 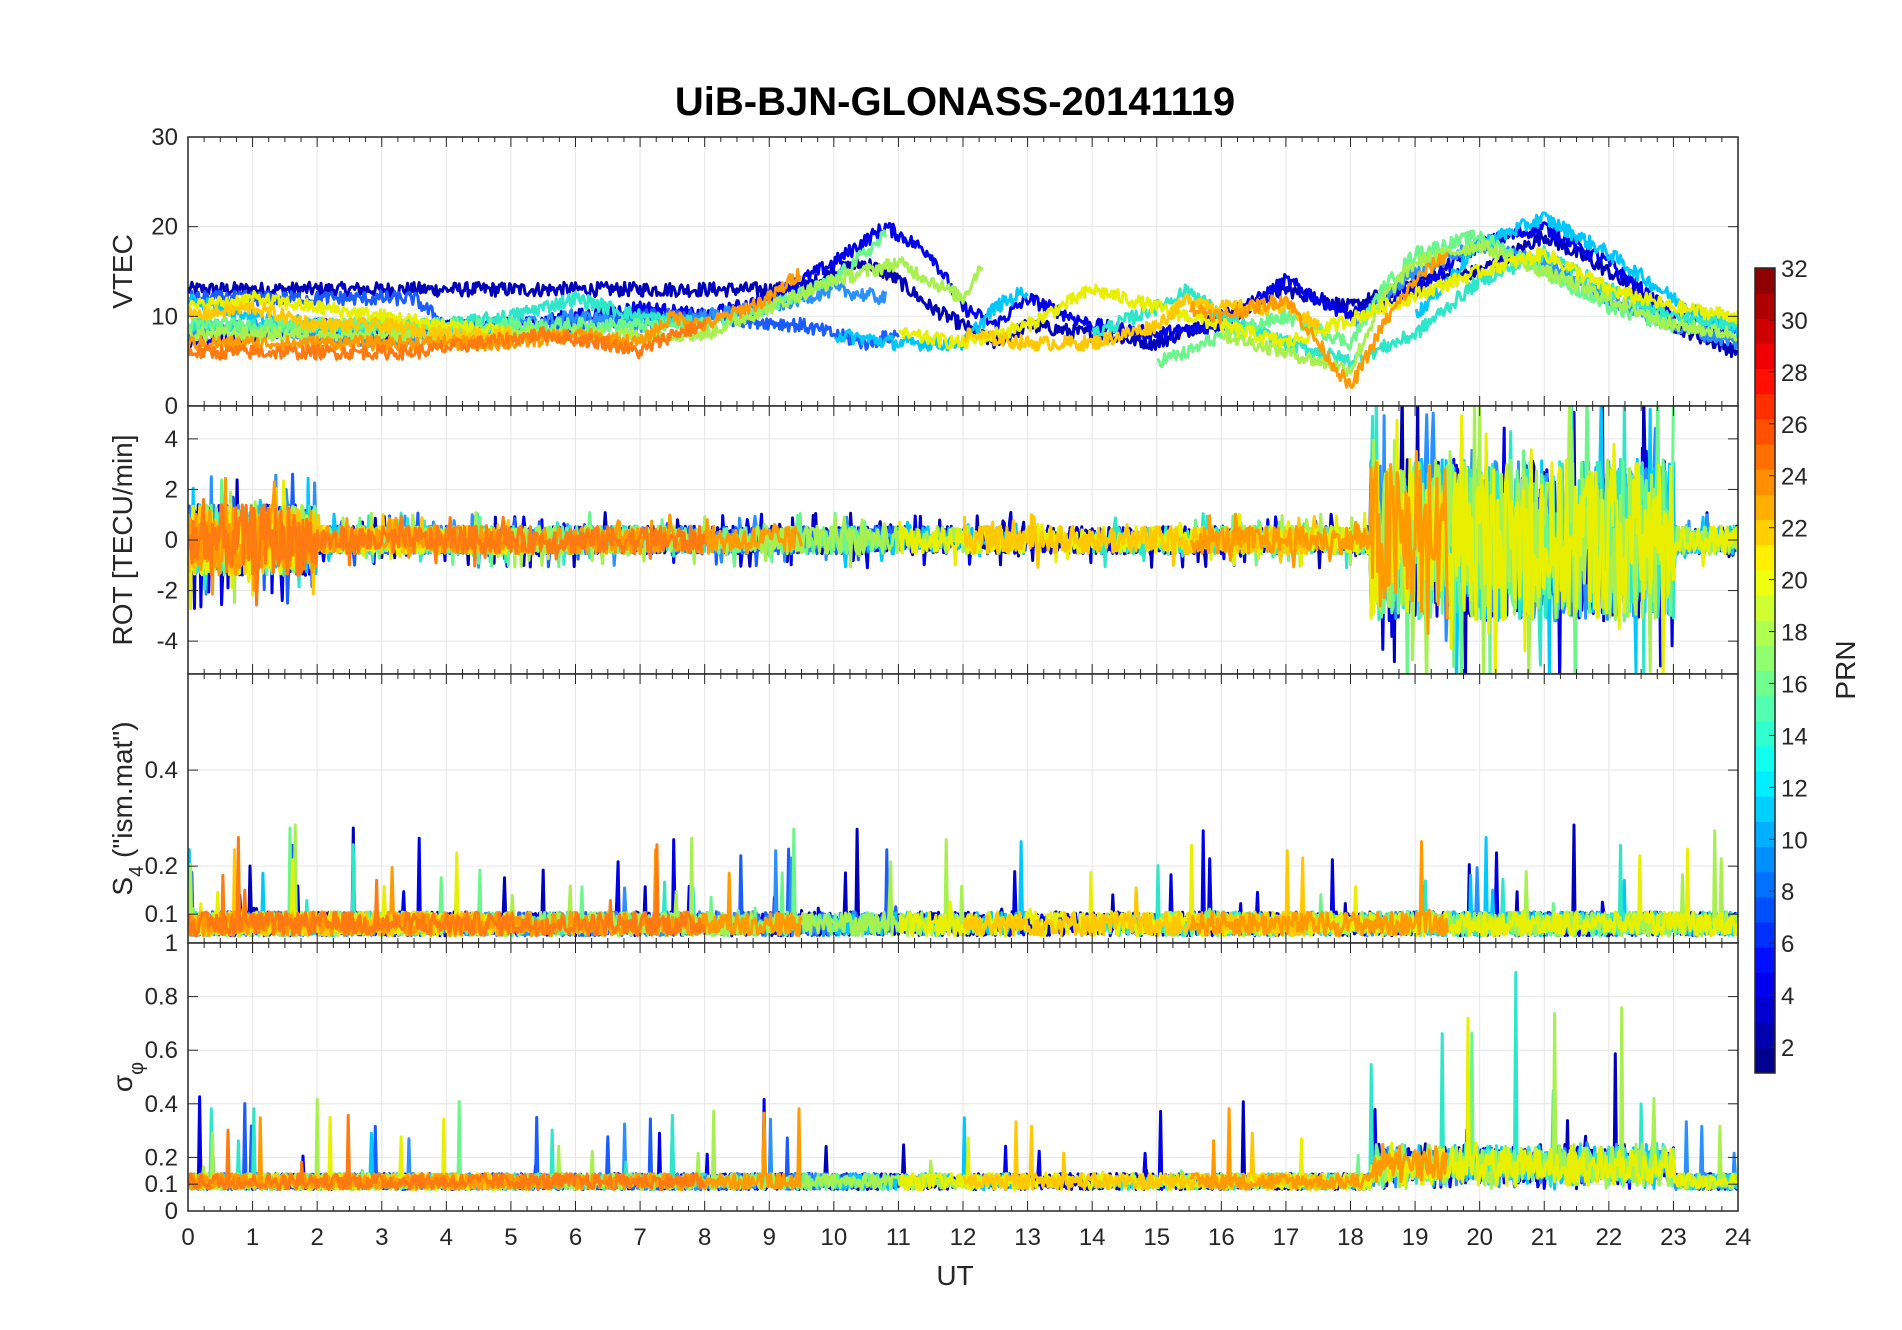 What do you see at coordinates (1415, 1237) in the screenshot?
I see `x-tick-label: 19` at bounding box center [1415, 1237].